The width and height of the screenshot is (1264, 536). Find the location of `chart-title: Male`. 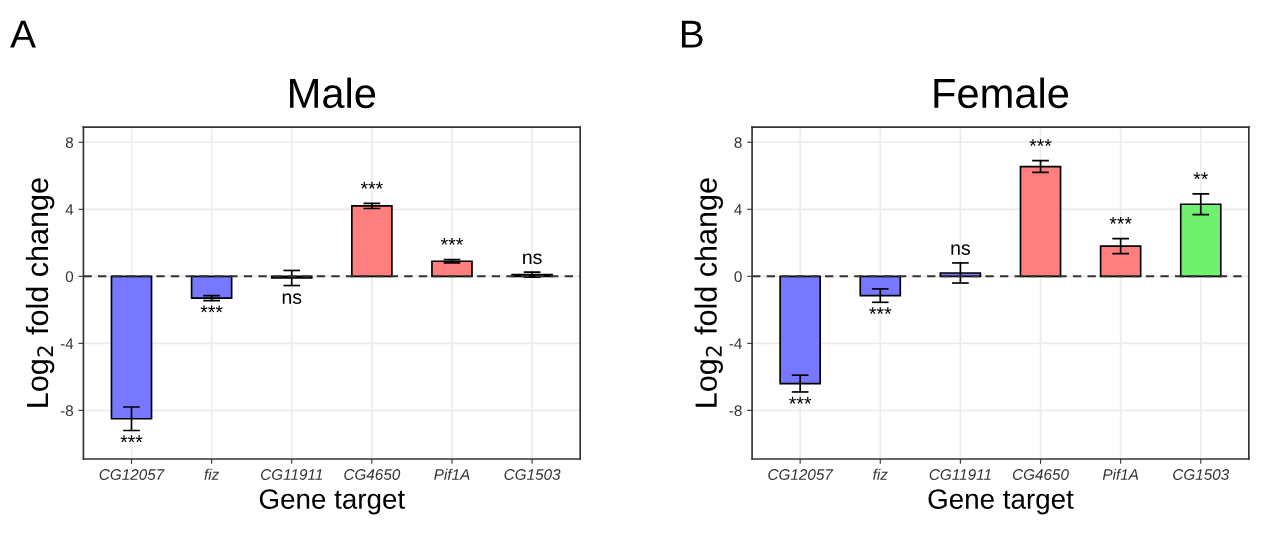

chart-title: Male is located at coordinates (333, 93).